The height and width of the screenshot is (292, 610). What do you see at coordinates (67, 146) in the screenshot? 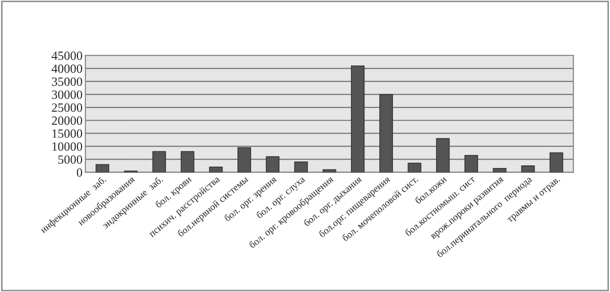
I see `y-tick-label: 10000` at bounding box center [67, 146].